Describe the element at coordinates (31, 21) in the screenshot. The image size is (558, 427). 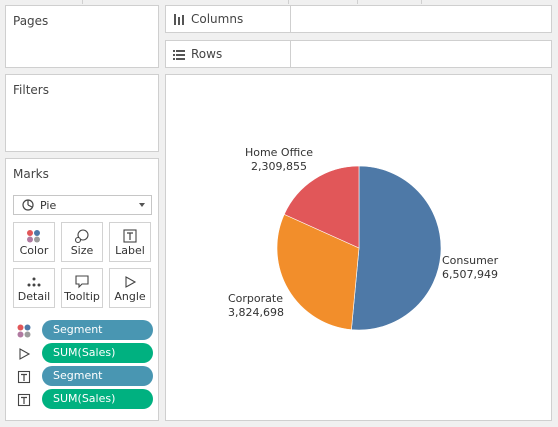
I see `pages-title: Pages` at that location.